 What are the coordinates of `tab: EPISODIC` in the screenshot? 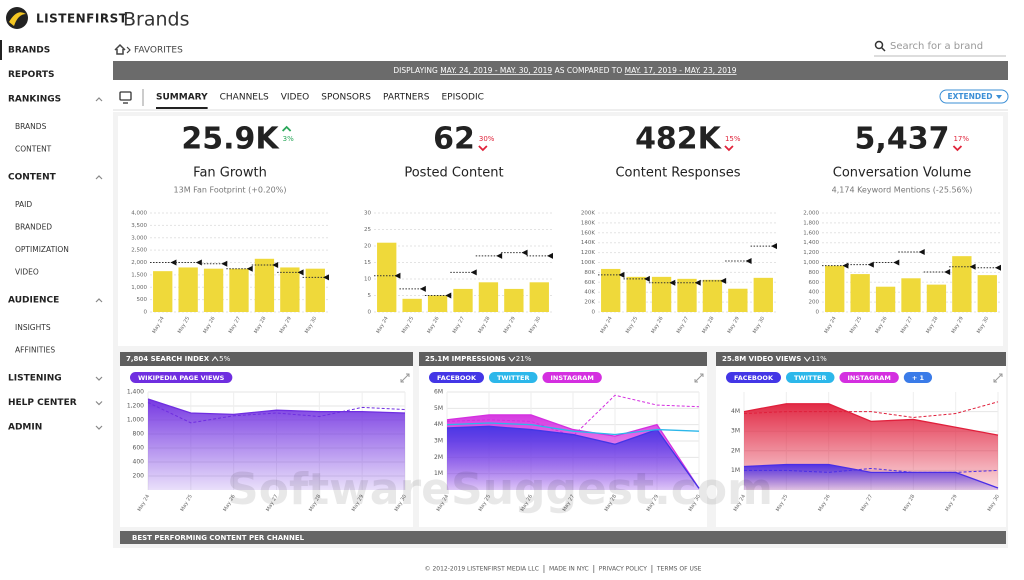 It's located at (462, 98).